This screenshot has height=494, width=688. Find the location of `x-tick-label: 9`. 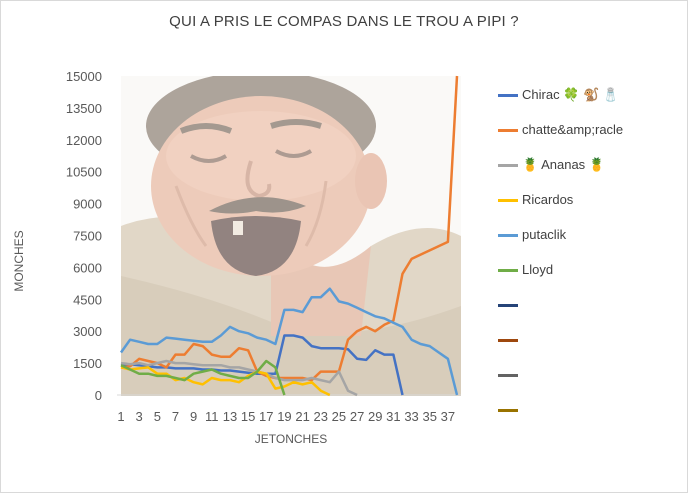

x-tick-label: 9 is located at coordinates (193, 416).